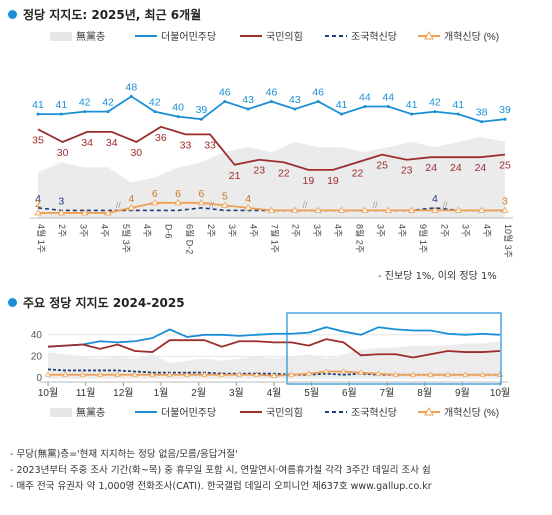 The width and height of the screenshot is (552, 515). Describe the element at coordinates (108, 103) in the screenshot. I see `data-label-democratic: 42` at that location.